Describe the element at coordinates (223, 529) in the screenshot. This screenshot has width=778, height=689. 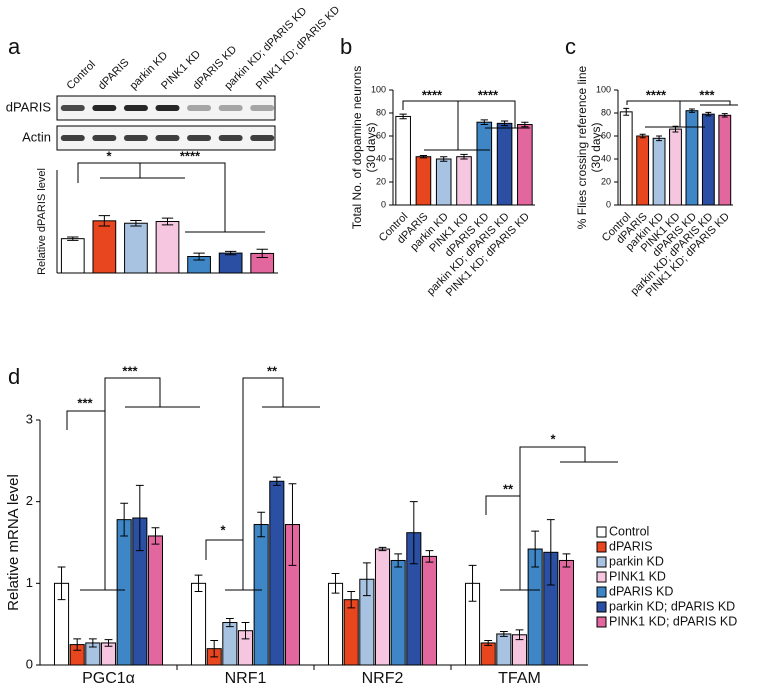
I see `significance-label: *` at that location.